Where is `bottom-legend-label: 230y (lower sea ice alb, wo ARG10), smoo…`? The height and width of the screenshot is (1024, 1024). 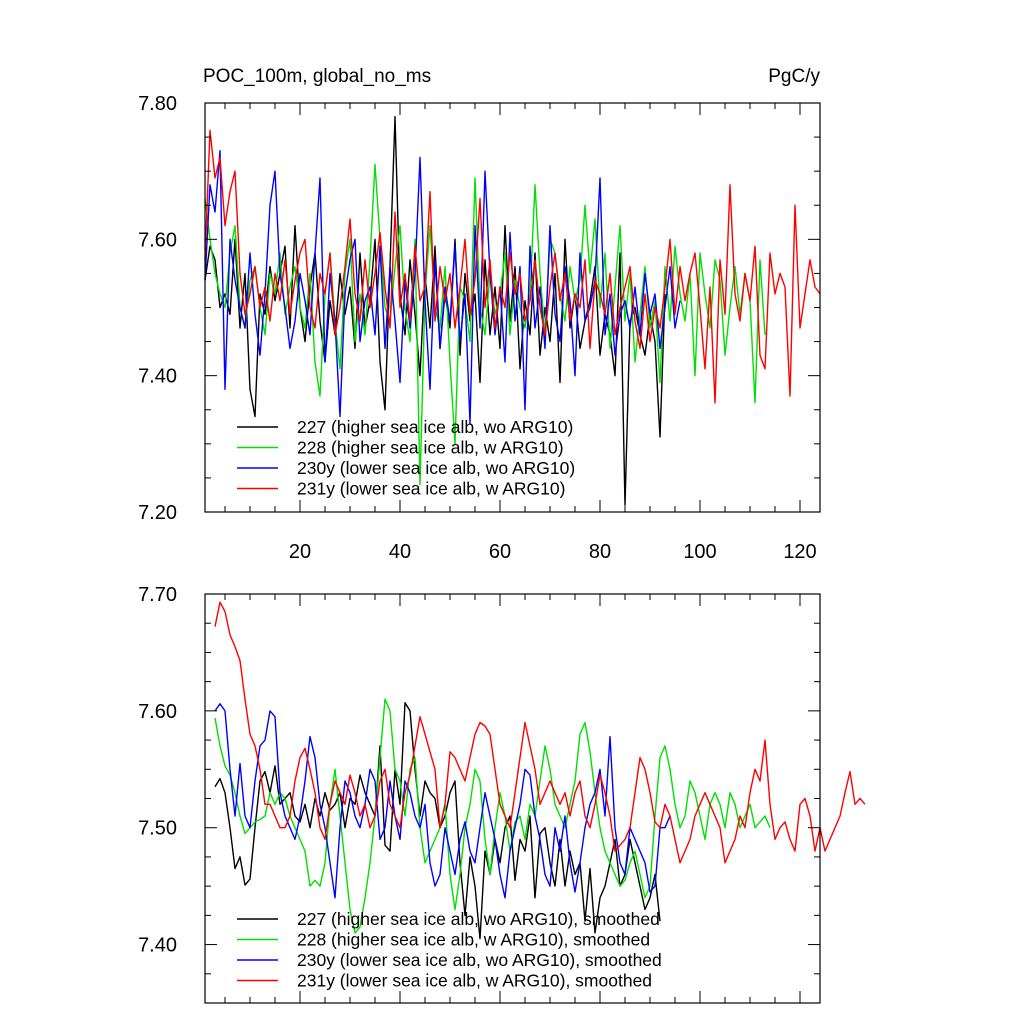 bottom-legend-label: 230y (lower sea ice alb, wo ARG10), smoo… is located at coordinates (479, 960).